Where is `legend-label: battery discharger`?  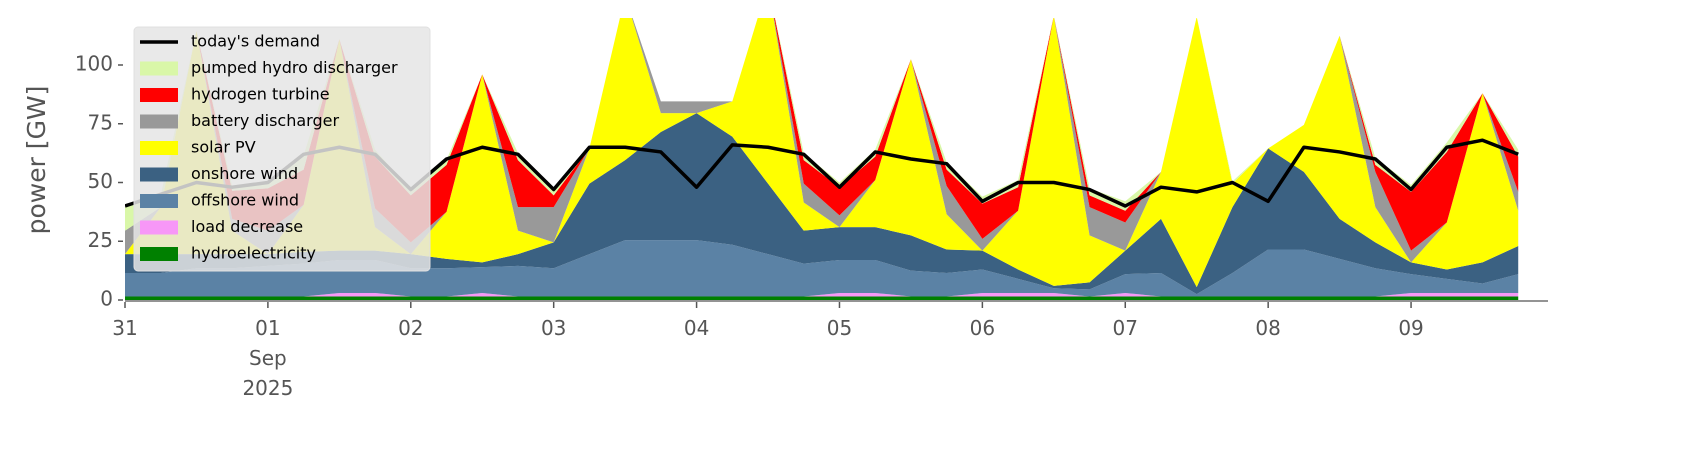 legend-label: battery discharger is located at coordinates (265, 120).